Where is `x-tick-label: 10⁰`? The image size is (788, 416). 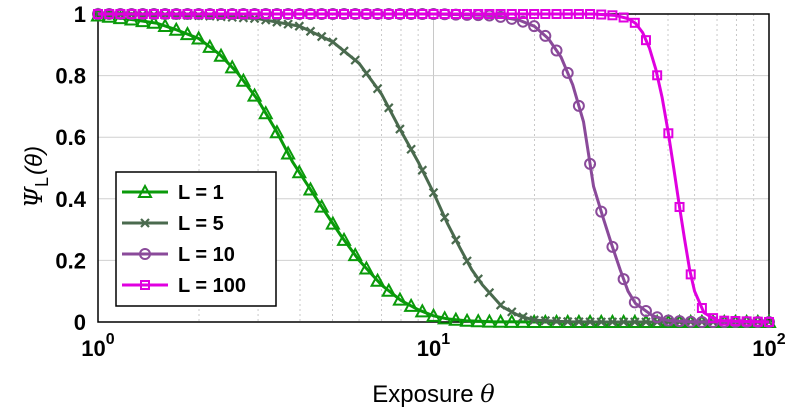
x-tick-label: 10⁰ is located at coordinates (97, 346).